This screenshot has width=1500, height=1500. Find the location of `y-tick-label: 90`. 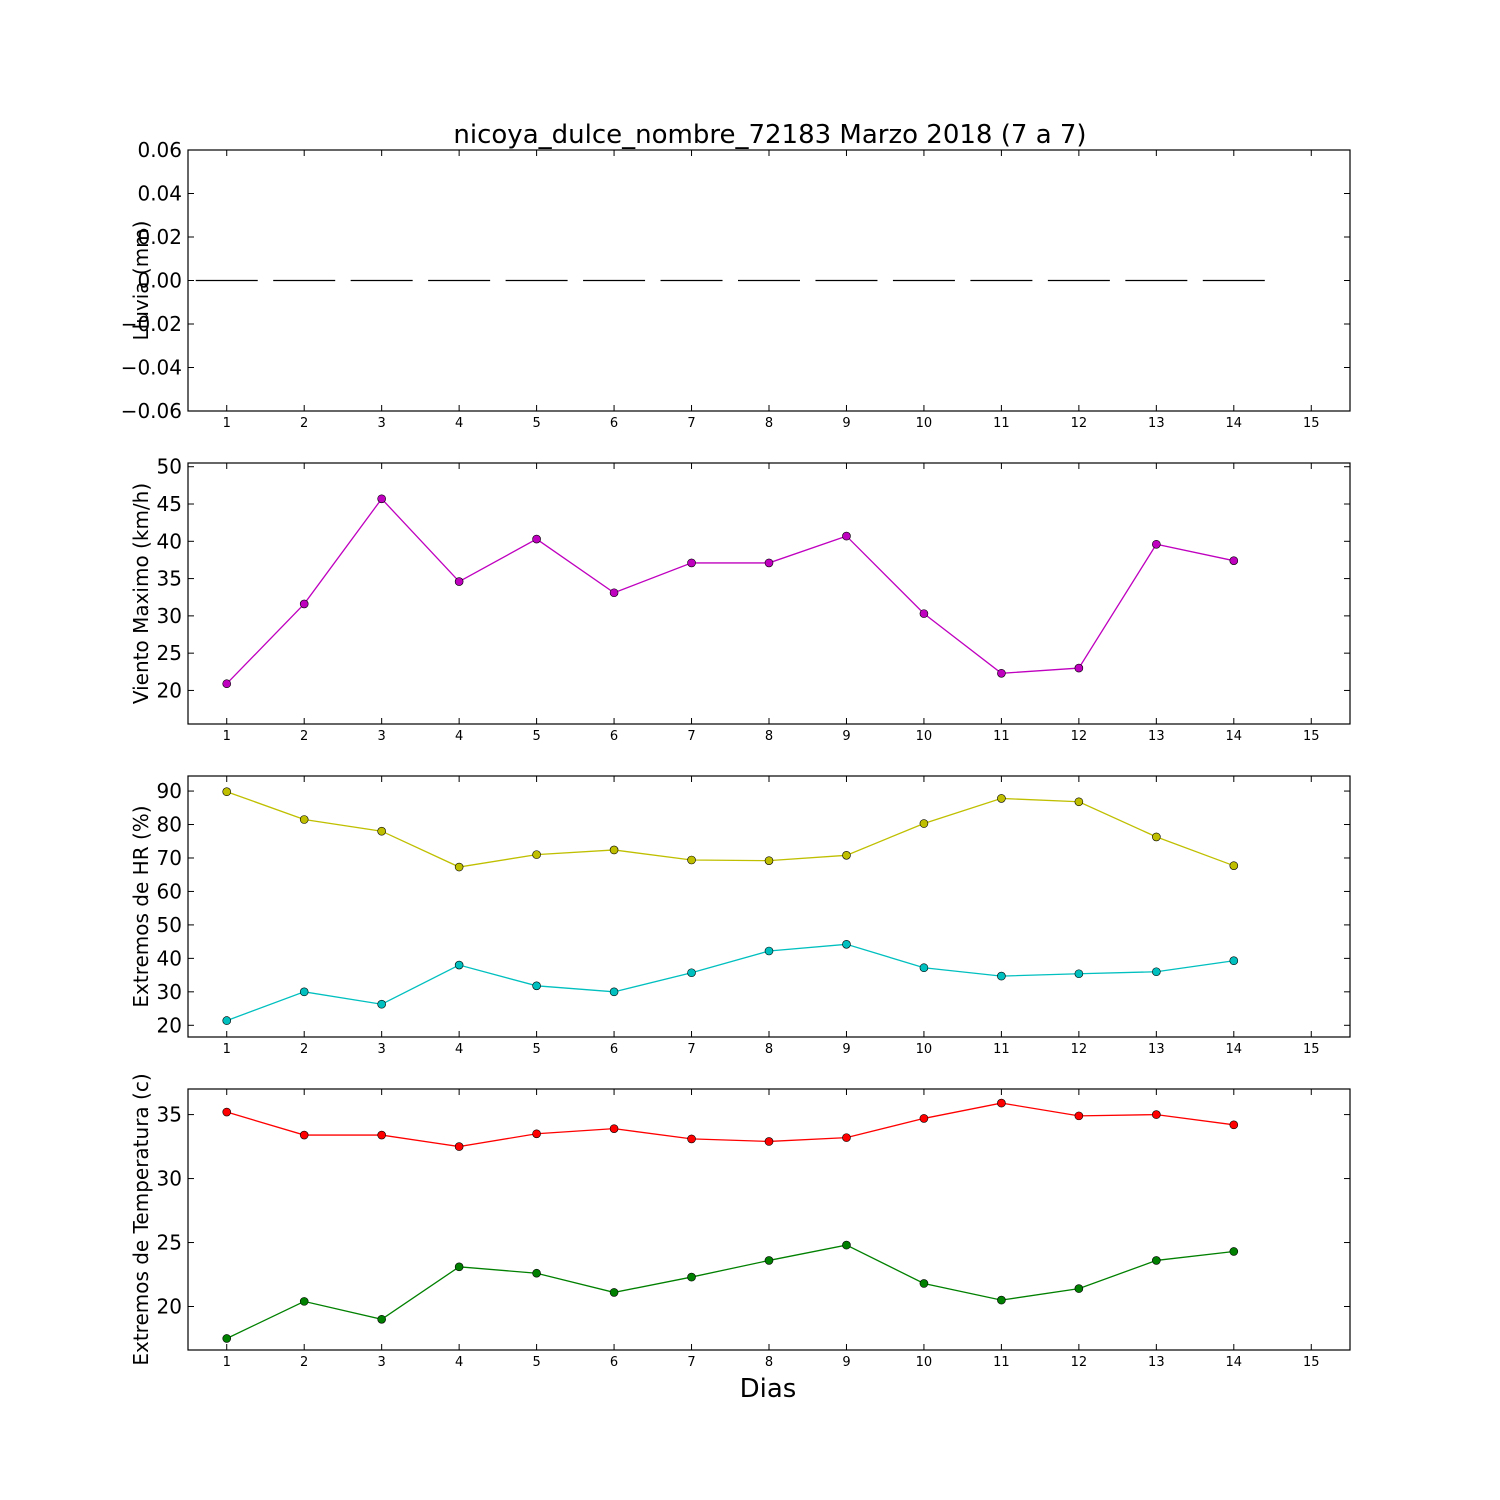

y-tick-label: 90 is located at coordinates (169, 791).